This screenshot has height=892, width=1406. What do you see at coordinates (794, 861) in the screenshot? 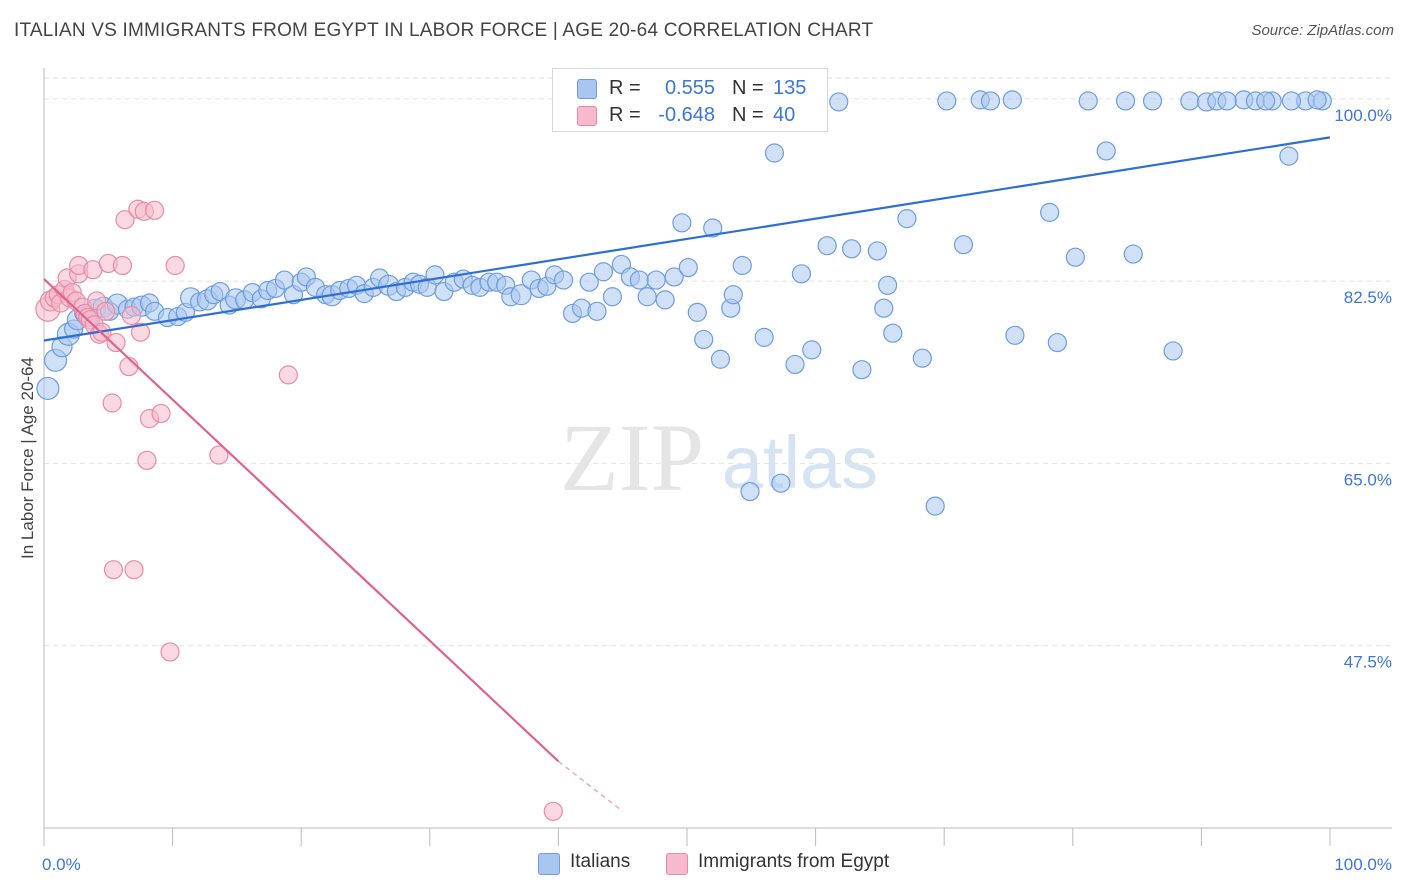
I see `series-legend-label-egypt: Immigrants from Egypt` at bounding box center [794, 861].